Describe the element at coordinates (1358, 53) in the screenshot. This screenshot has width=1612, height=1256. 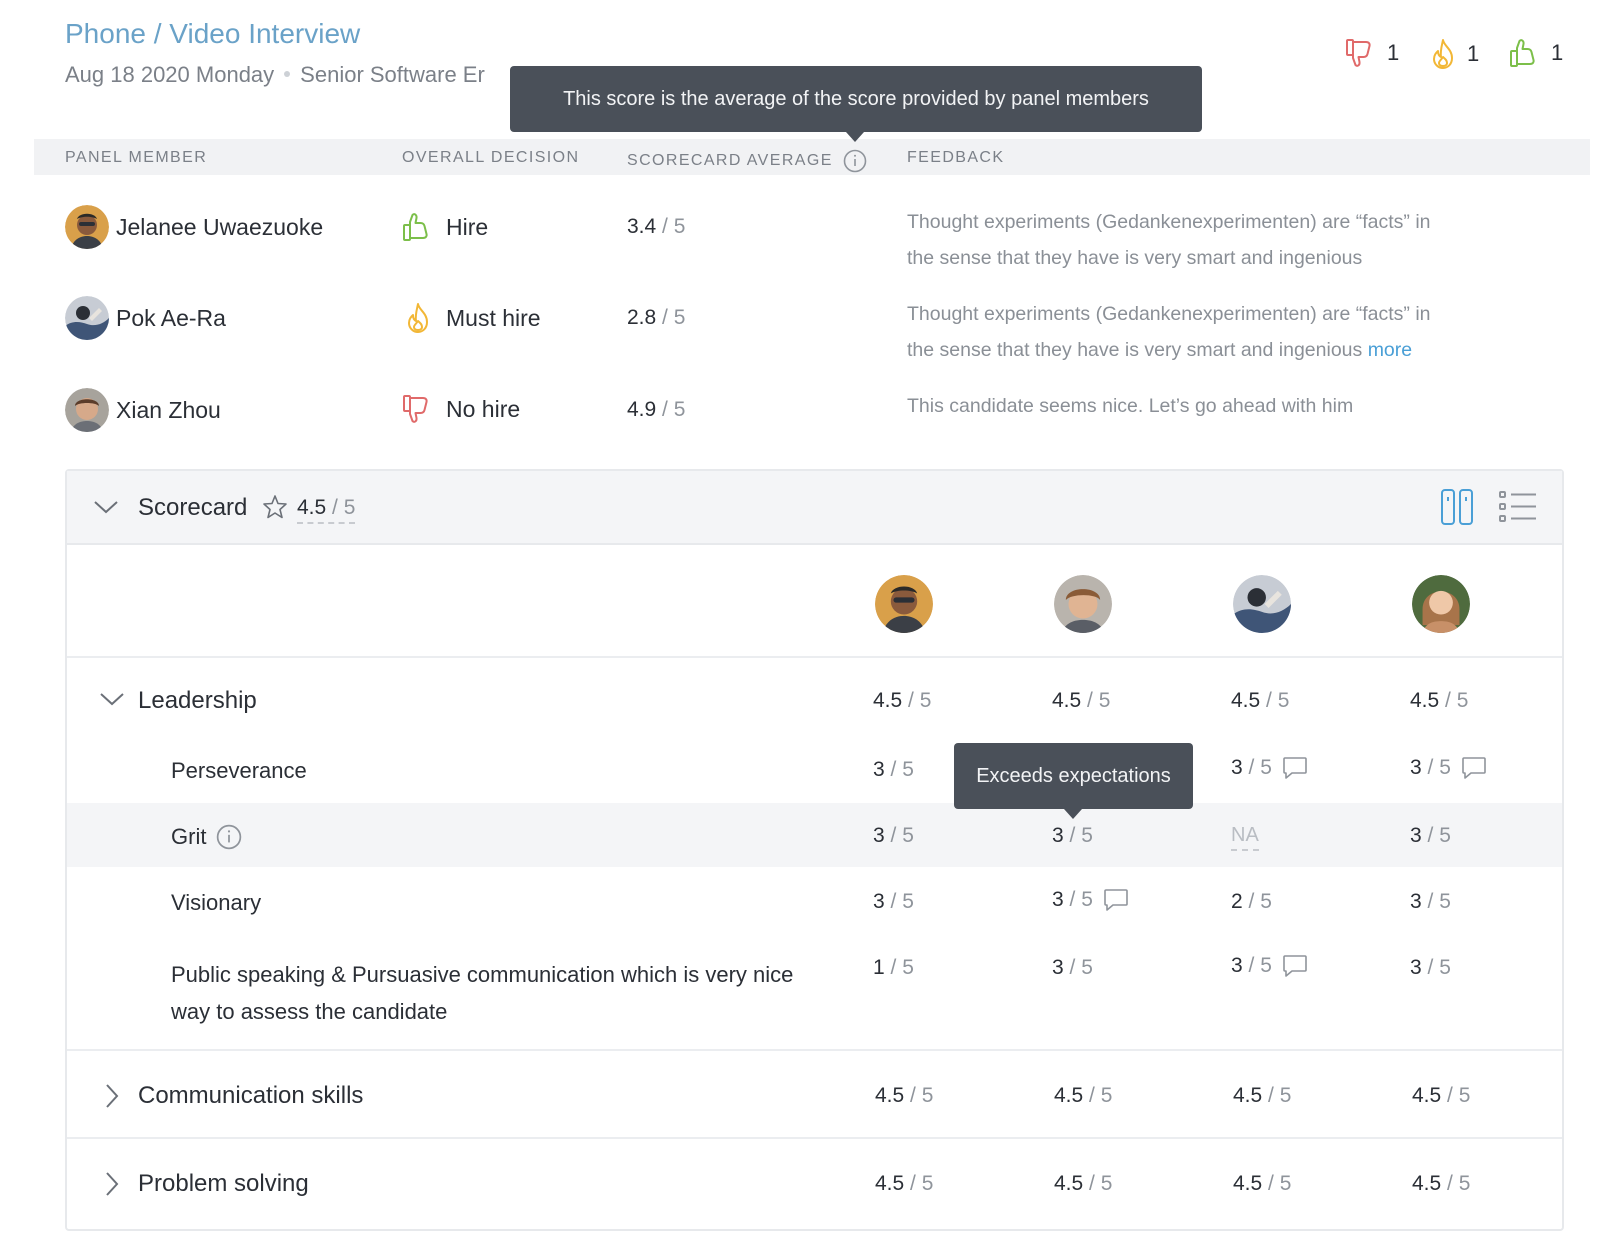
I see `thumbs-down-icon` at that location.